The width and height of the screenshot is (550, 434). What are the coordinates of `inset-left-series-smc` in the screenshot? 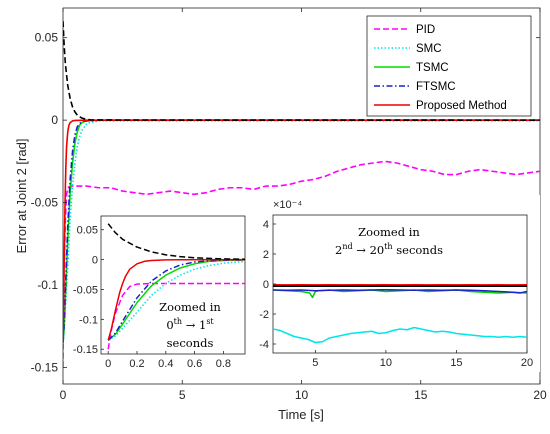 It's located at (176, 300).